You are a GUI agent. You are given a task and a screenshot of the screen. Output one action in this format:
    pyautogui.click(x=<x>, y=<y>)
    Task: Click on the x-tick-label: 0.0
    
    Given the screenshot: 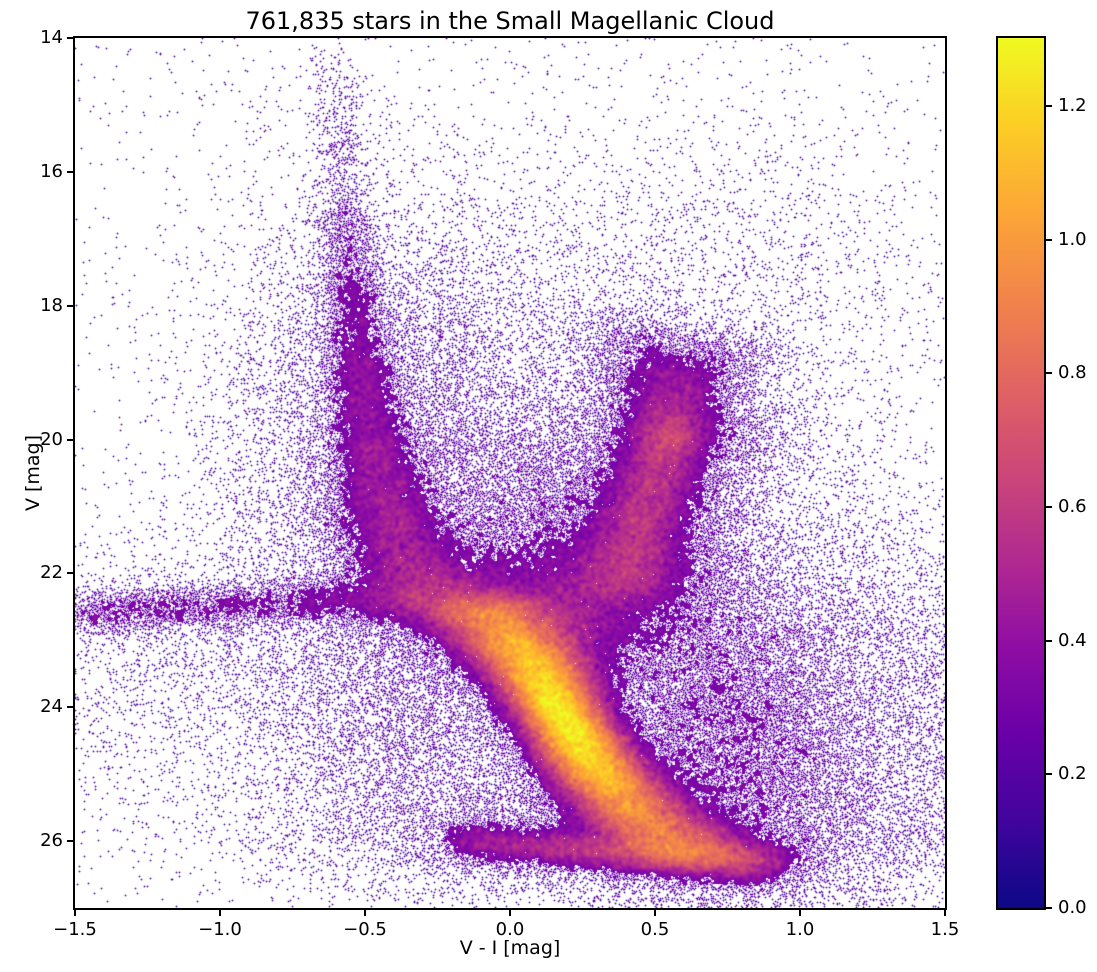 What is the action you would take?
    pyautogui.click(x=510, y=929)
    